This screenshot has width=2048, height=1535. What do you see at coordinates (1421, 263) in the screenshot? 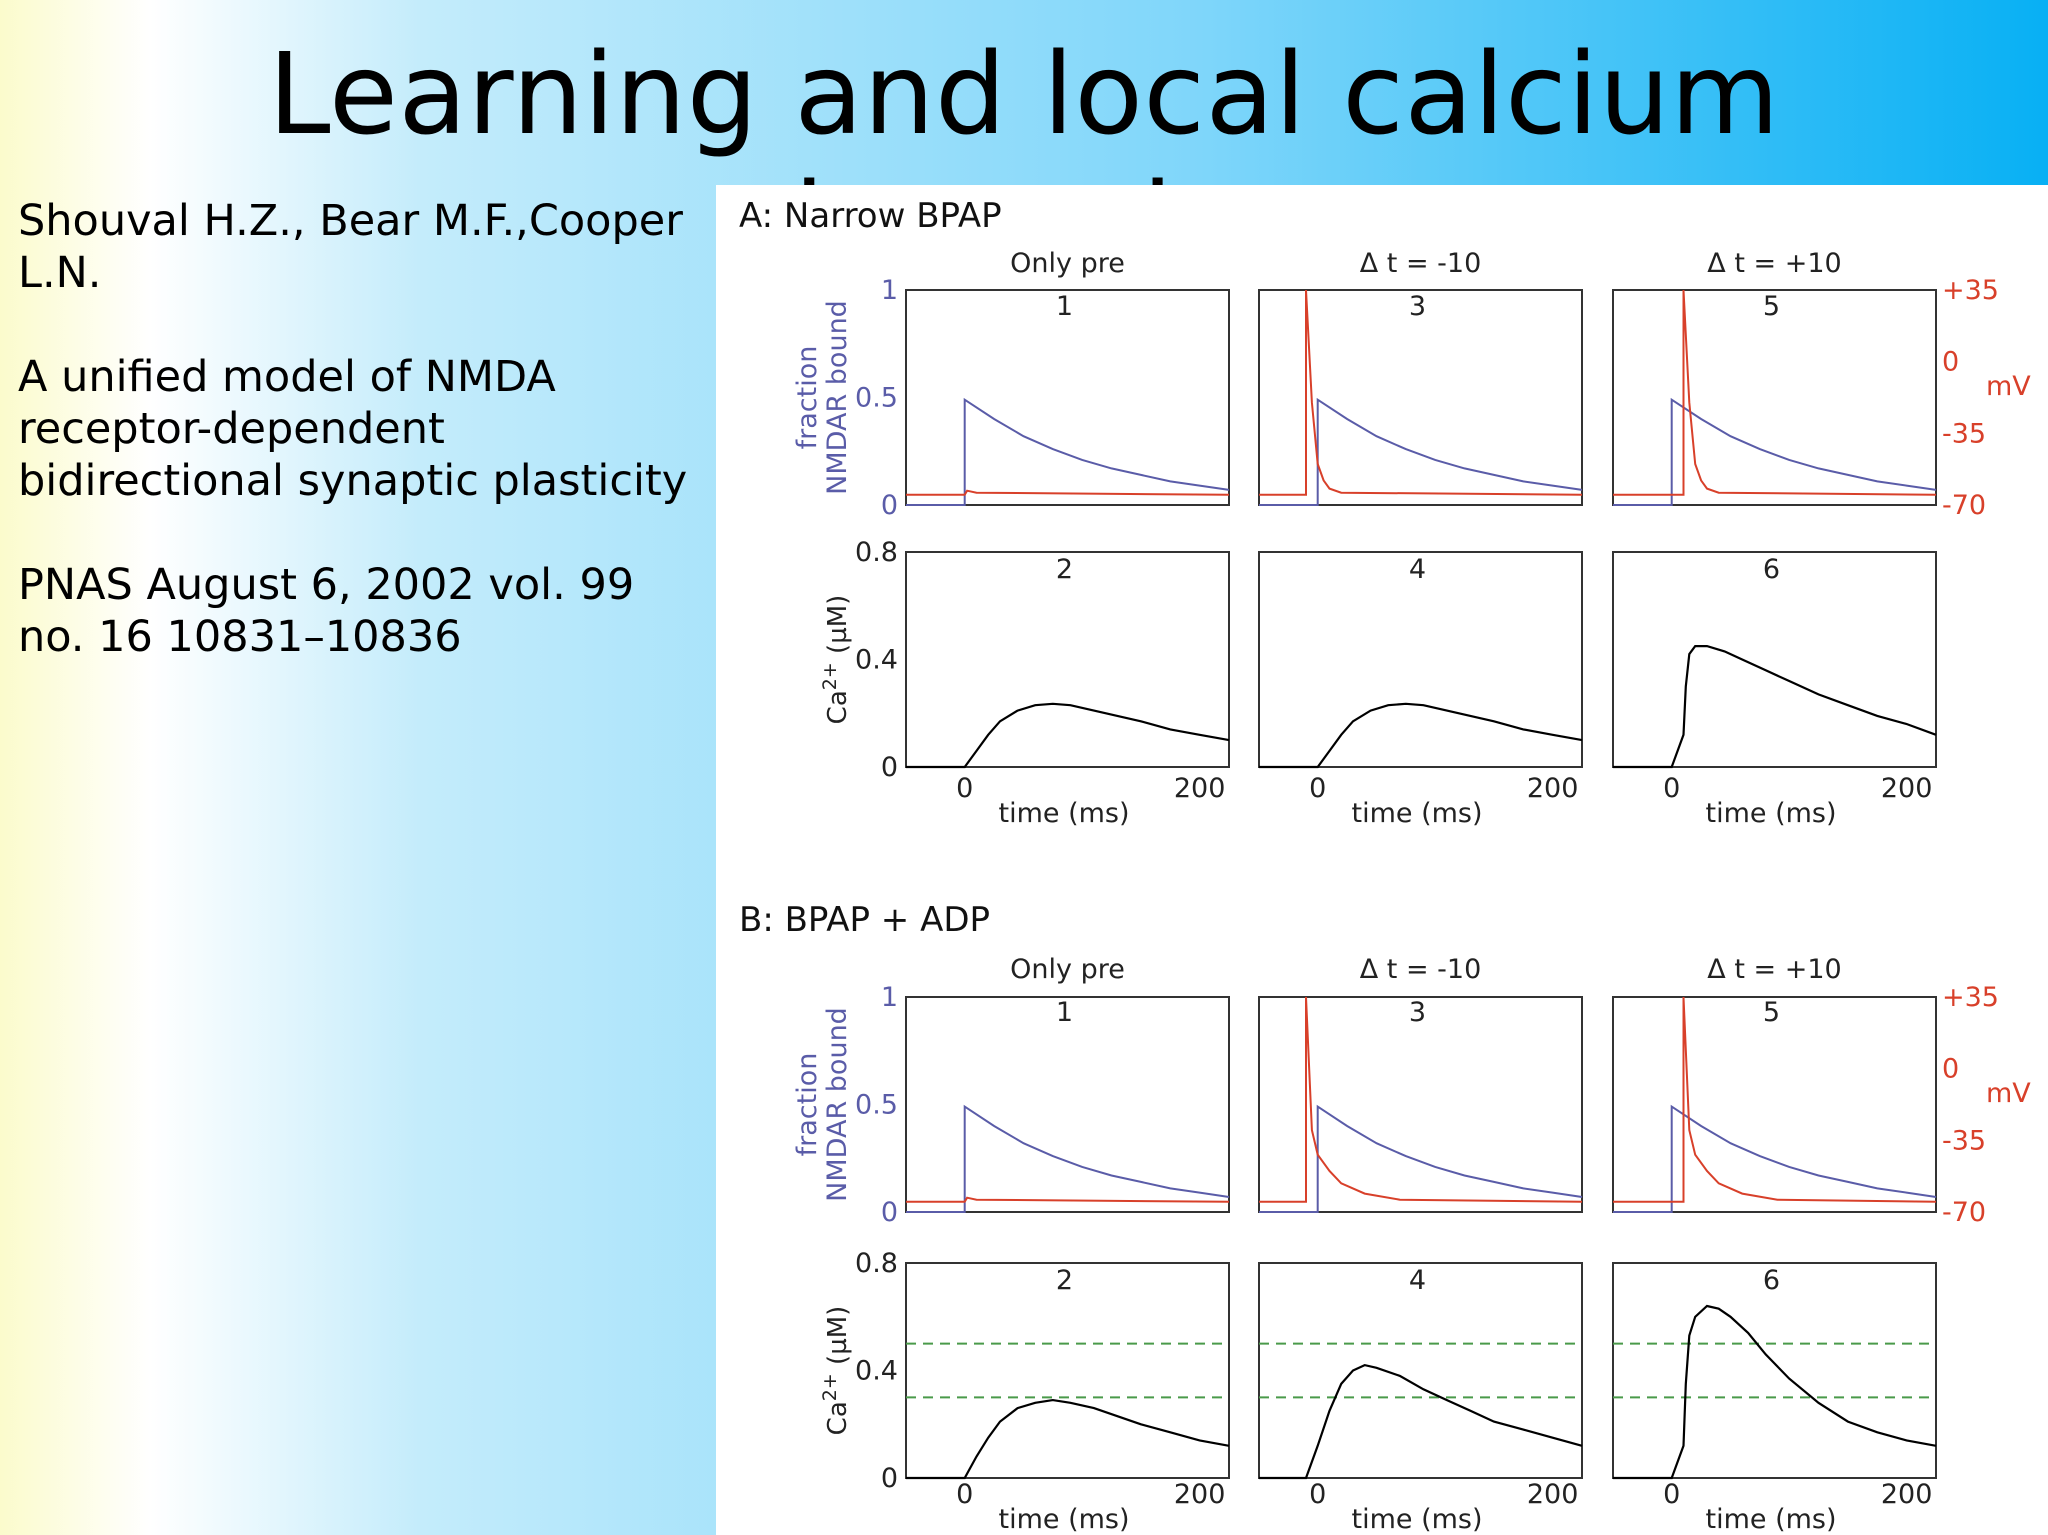
I see `column-title: Δ t = -10` at bounding box center [1421, 263].